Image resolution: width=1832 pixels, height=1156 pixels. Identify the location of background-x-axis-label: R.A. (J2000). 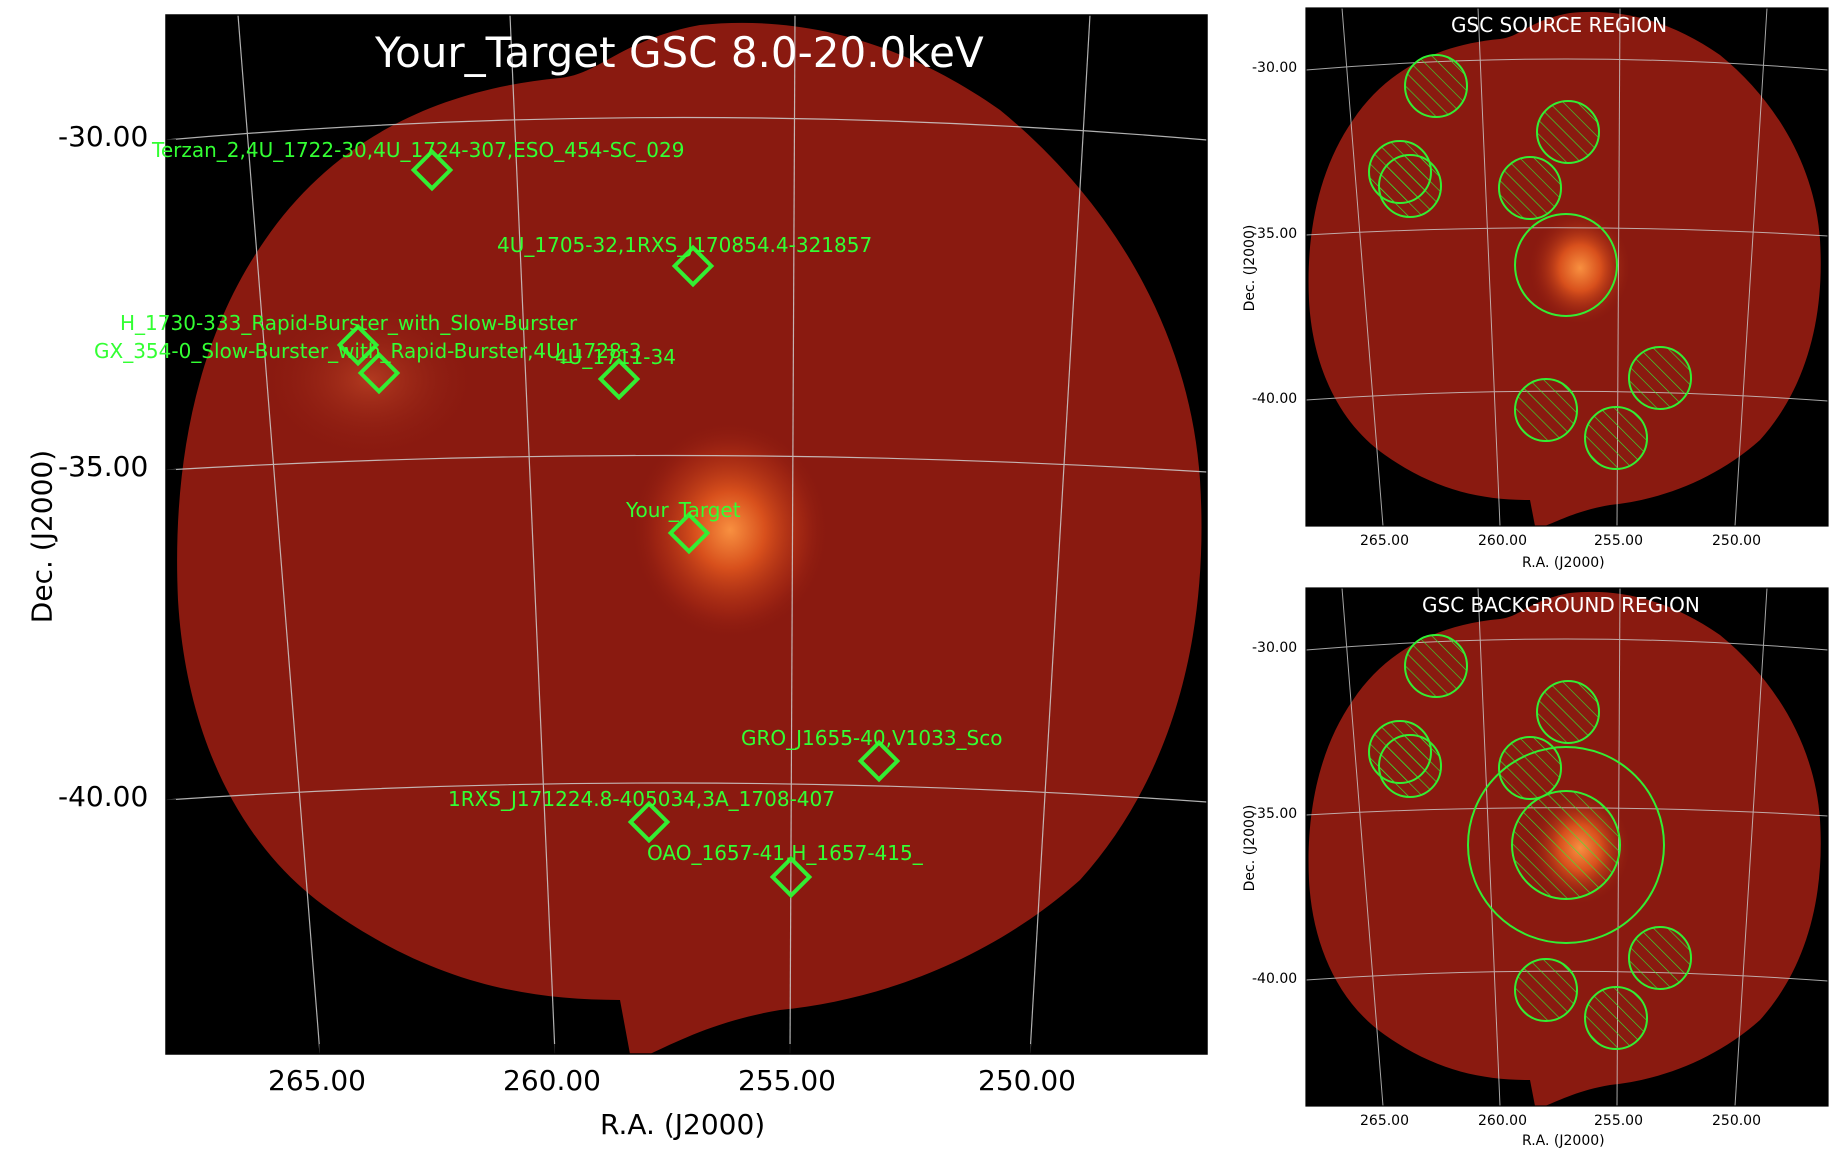
(1563, 1141).